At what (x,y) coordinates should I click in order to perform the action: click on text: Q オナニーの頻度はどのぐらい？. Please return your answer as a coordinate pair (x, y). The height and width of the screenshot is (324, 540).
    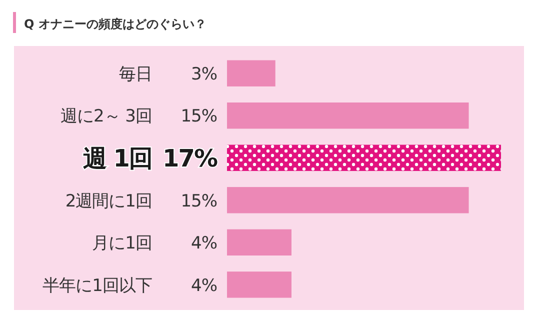
    Looking at the image, I should click on (115, 24).